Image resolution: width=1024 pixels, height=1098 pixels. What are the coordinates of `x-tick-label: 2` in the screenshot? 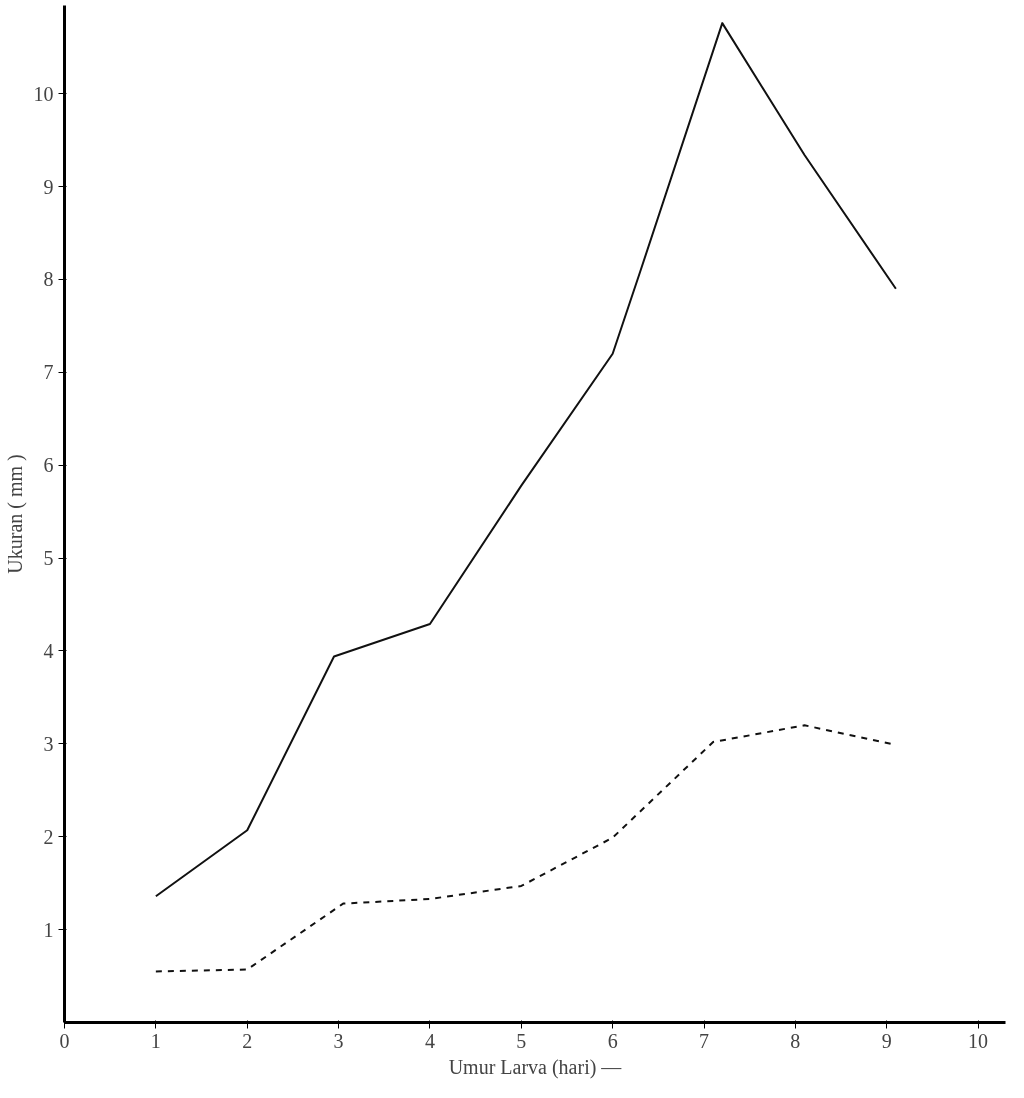 It's located at (247, 1040).